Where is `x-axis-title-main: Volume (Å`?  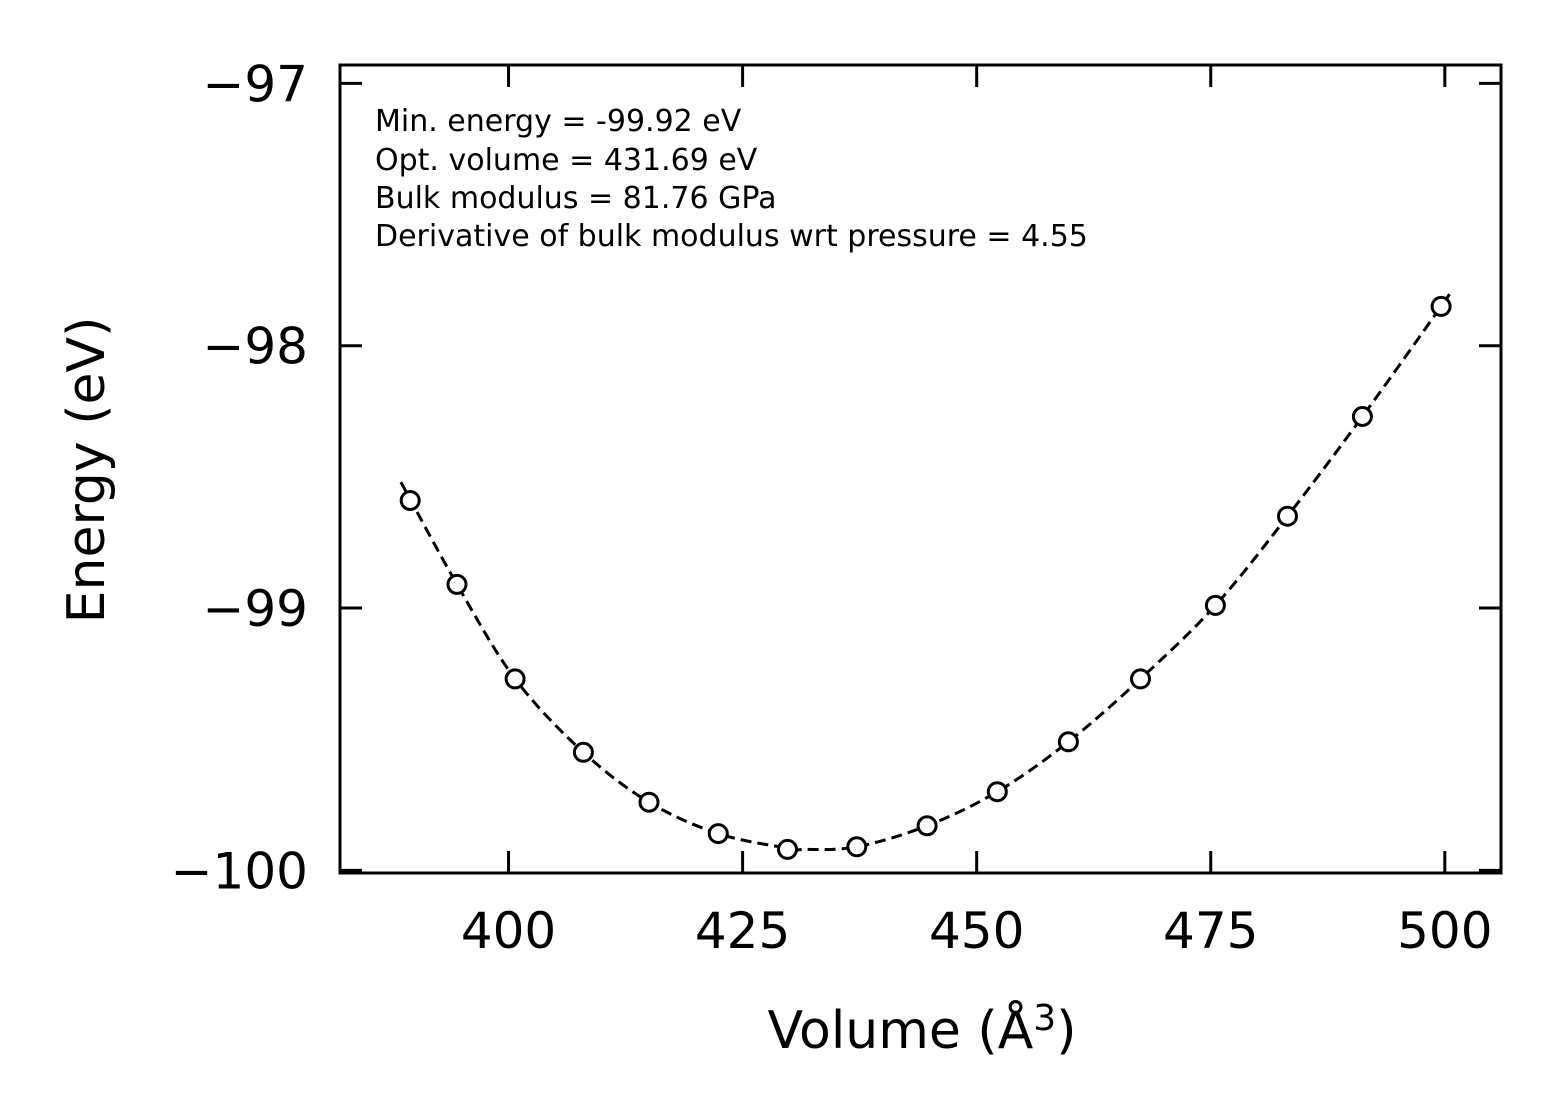
x-axis-title-main: Volume (Å is located at coordinates (901, 1030).